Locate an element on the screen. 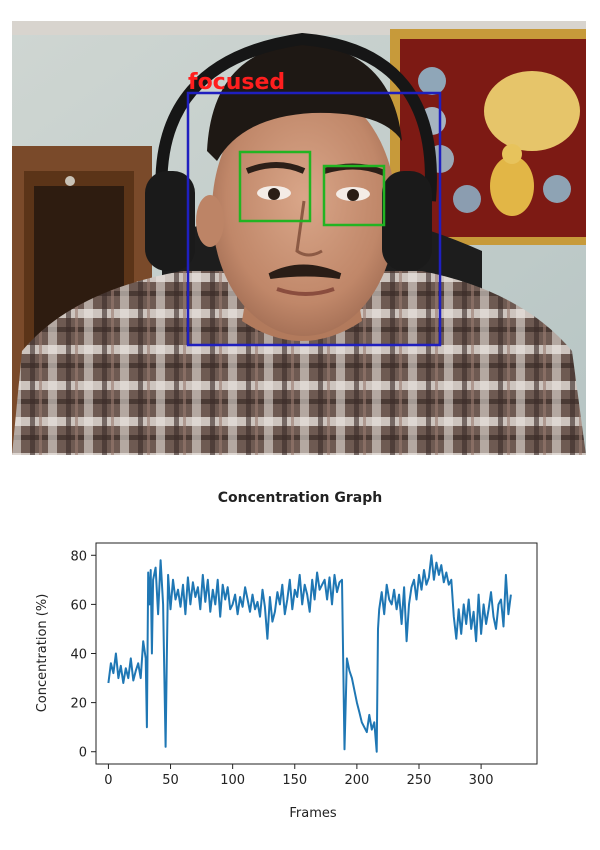 Image resolution: width=600 pixels, height=850 pixels. face-detection-box is located at coordinates (314, 219).